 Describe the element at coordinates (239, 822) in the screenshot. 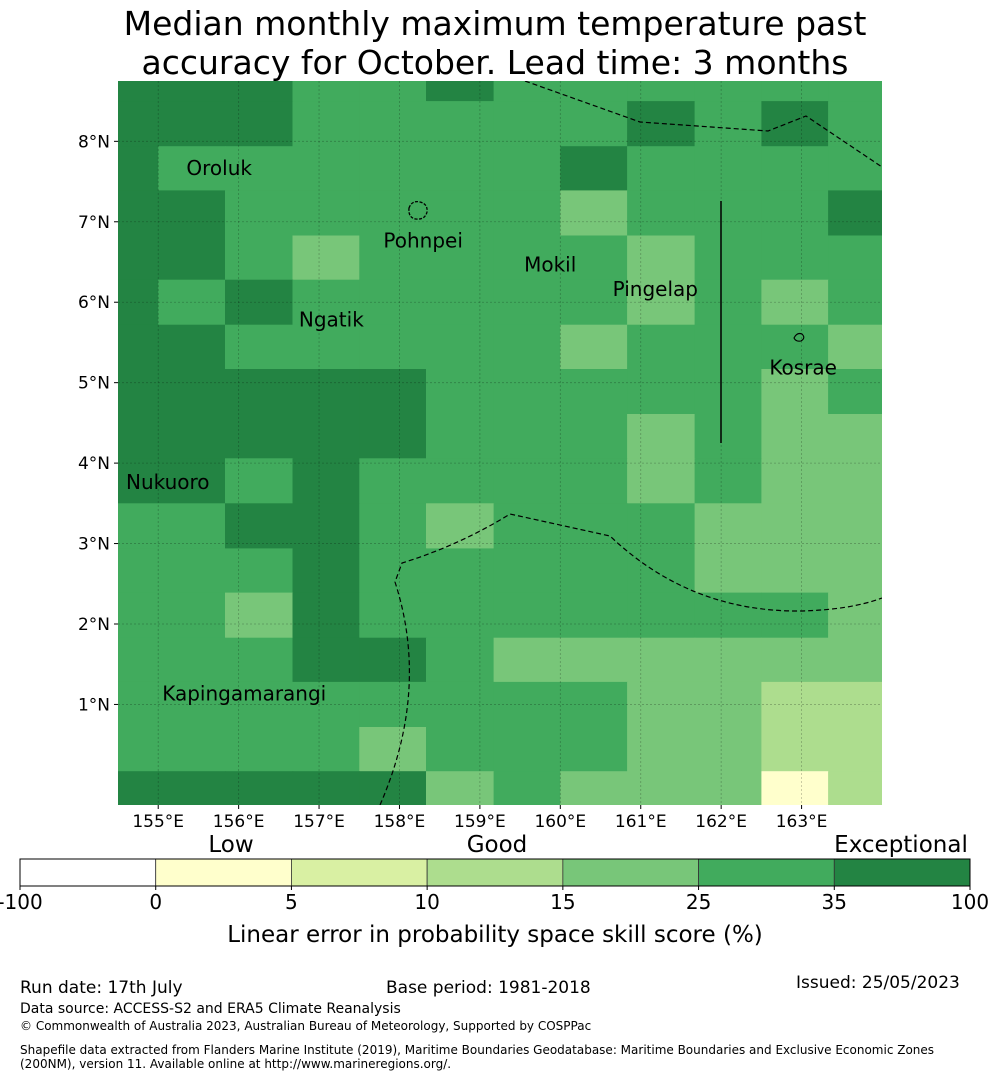

I see `lon-tick-label: 156°E` at that location.